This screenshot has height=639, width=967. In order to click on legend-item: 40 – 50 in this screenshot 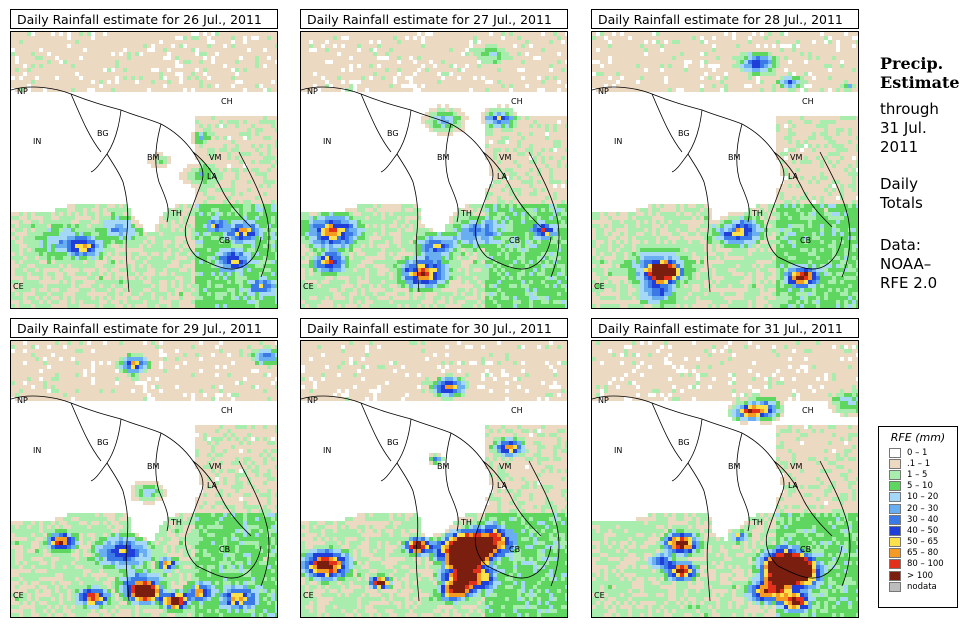, I will do `click(923, 530)`.